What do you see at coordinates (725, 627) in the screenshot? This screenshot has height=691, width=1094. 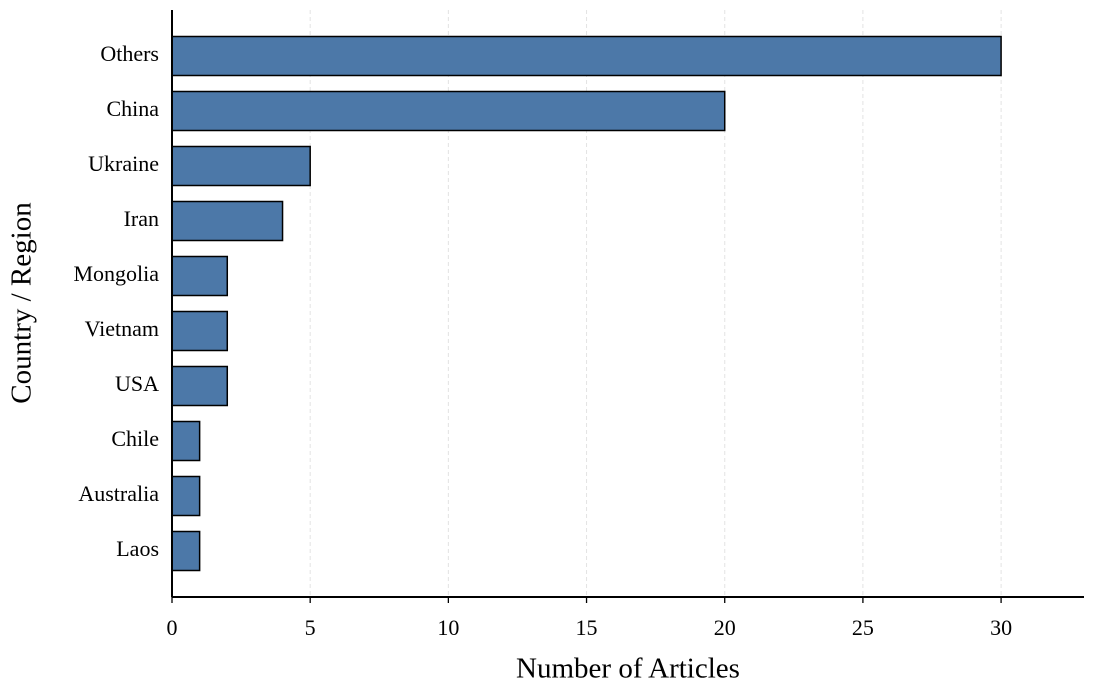 I see `x-tick-label: 20` at bounding box center [725, 627].